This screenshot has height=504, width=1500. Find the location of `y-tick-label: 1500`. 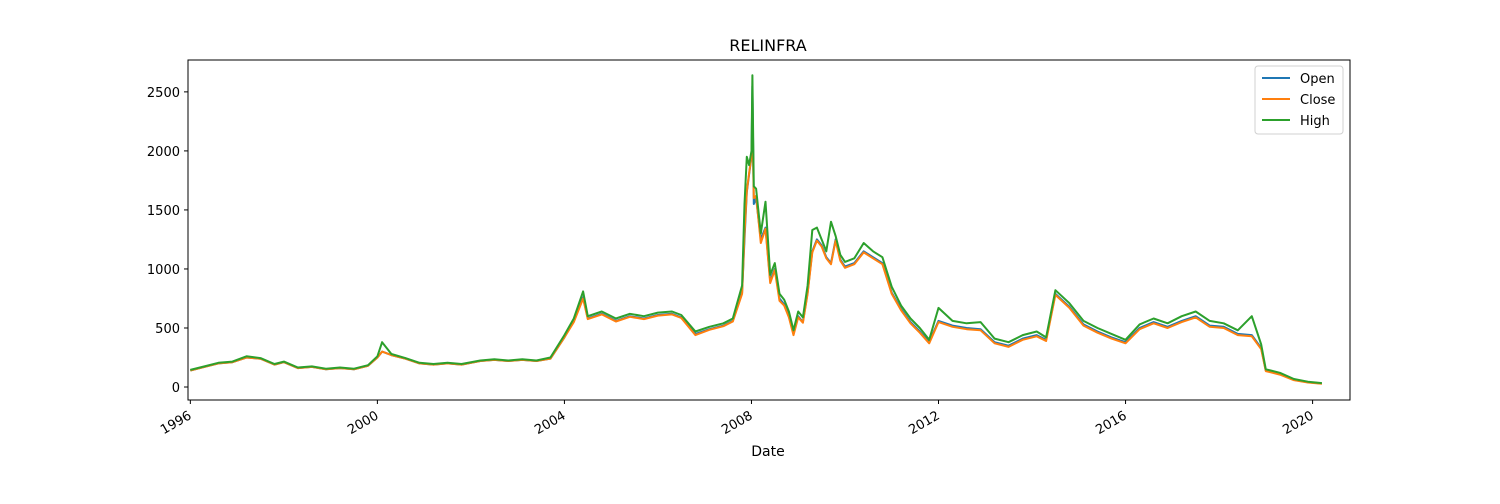

y-tick-label: 1500 is located at coordinates (163, 211).